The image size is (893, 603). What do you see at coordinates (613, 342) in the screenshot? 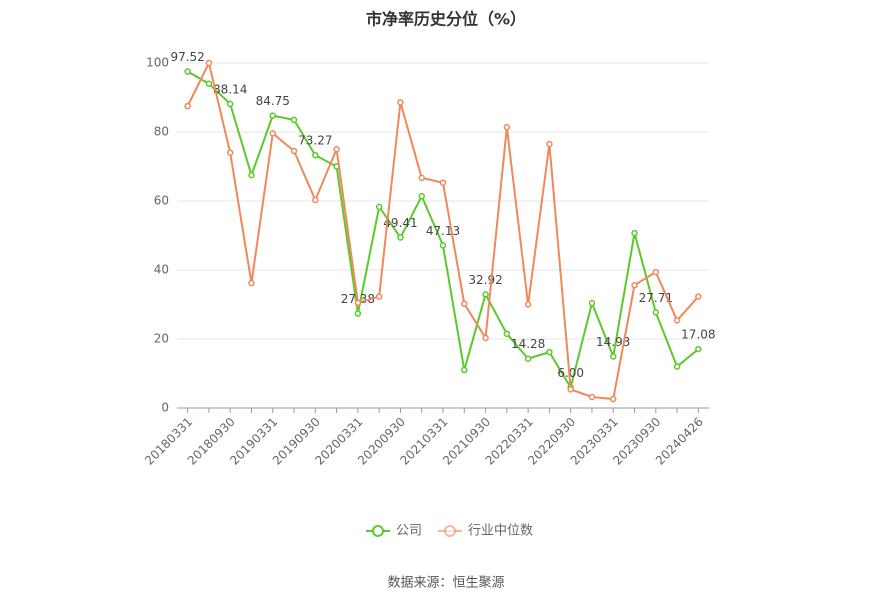
I see `data-label: 14.93` at bounding box center [613, 342].